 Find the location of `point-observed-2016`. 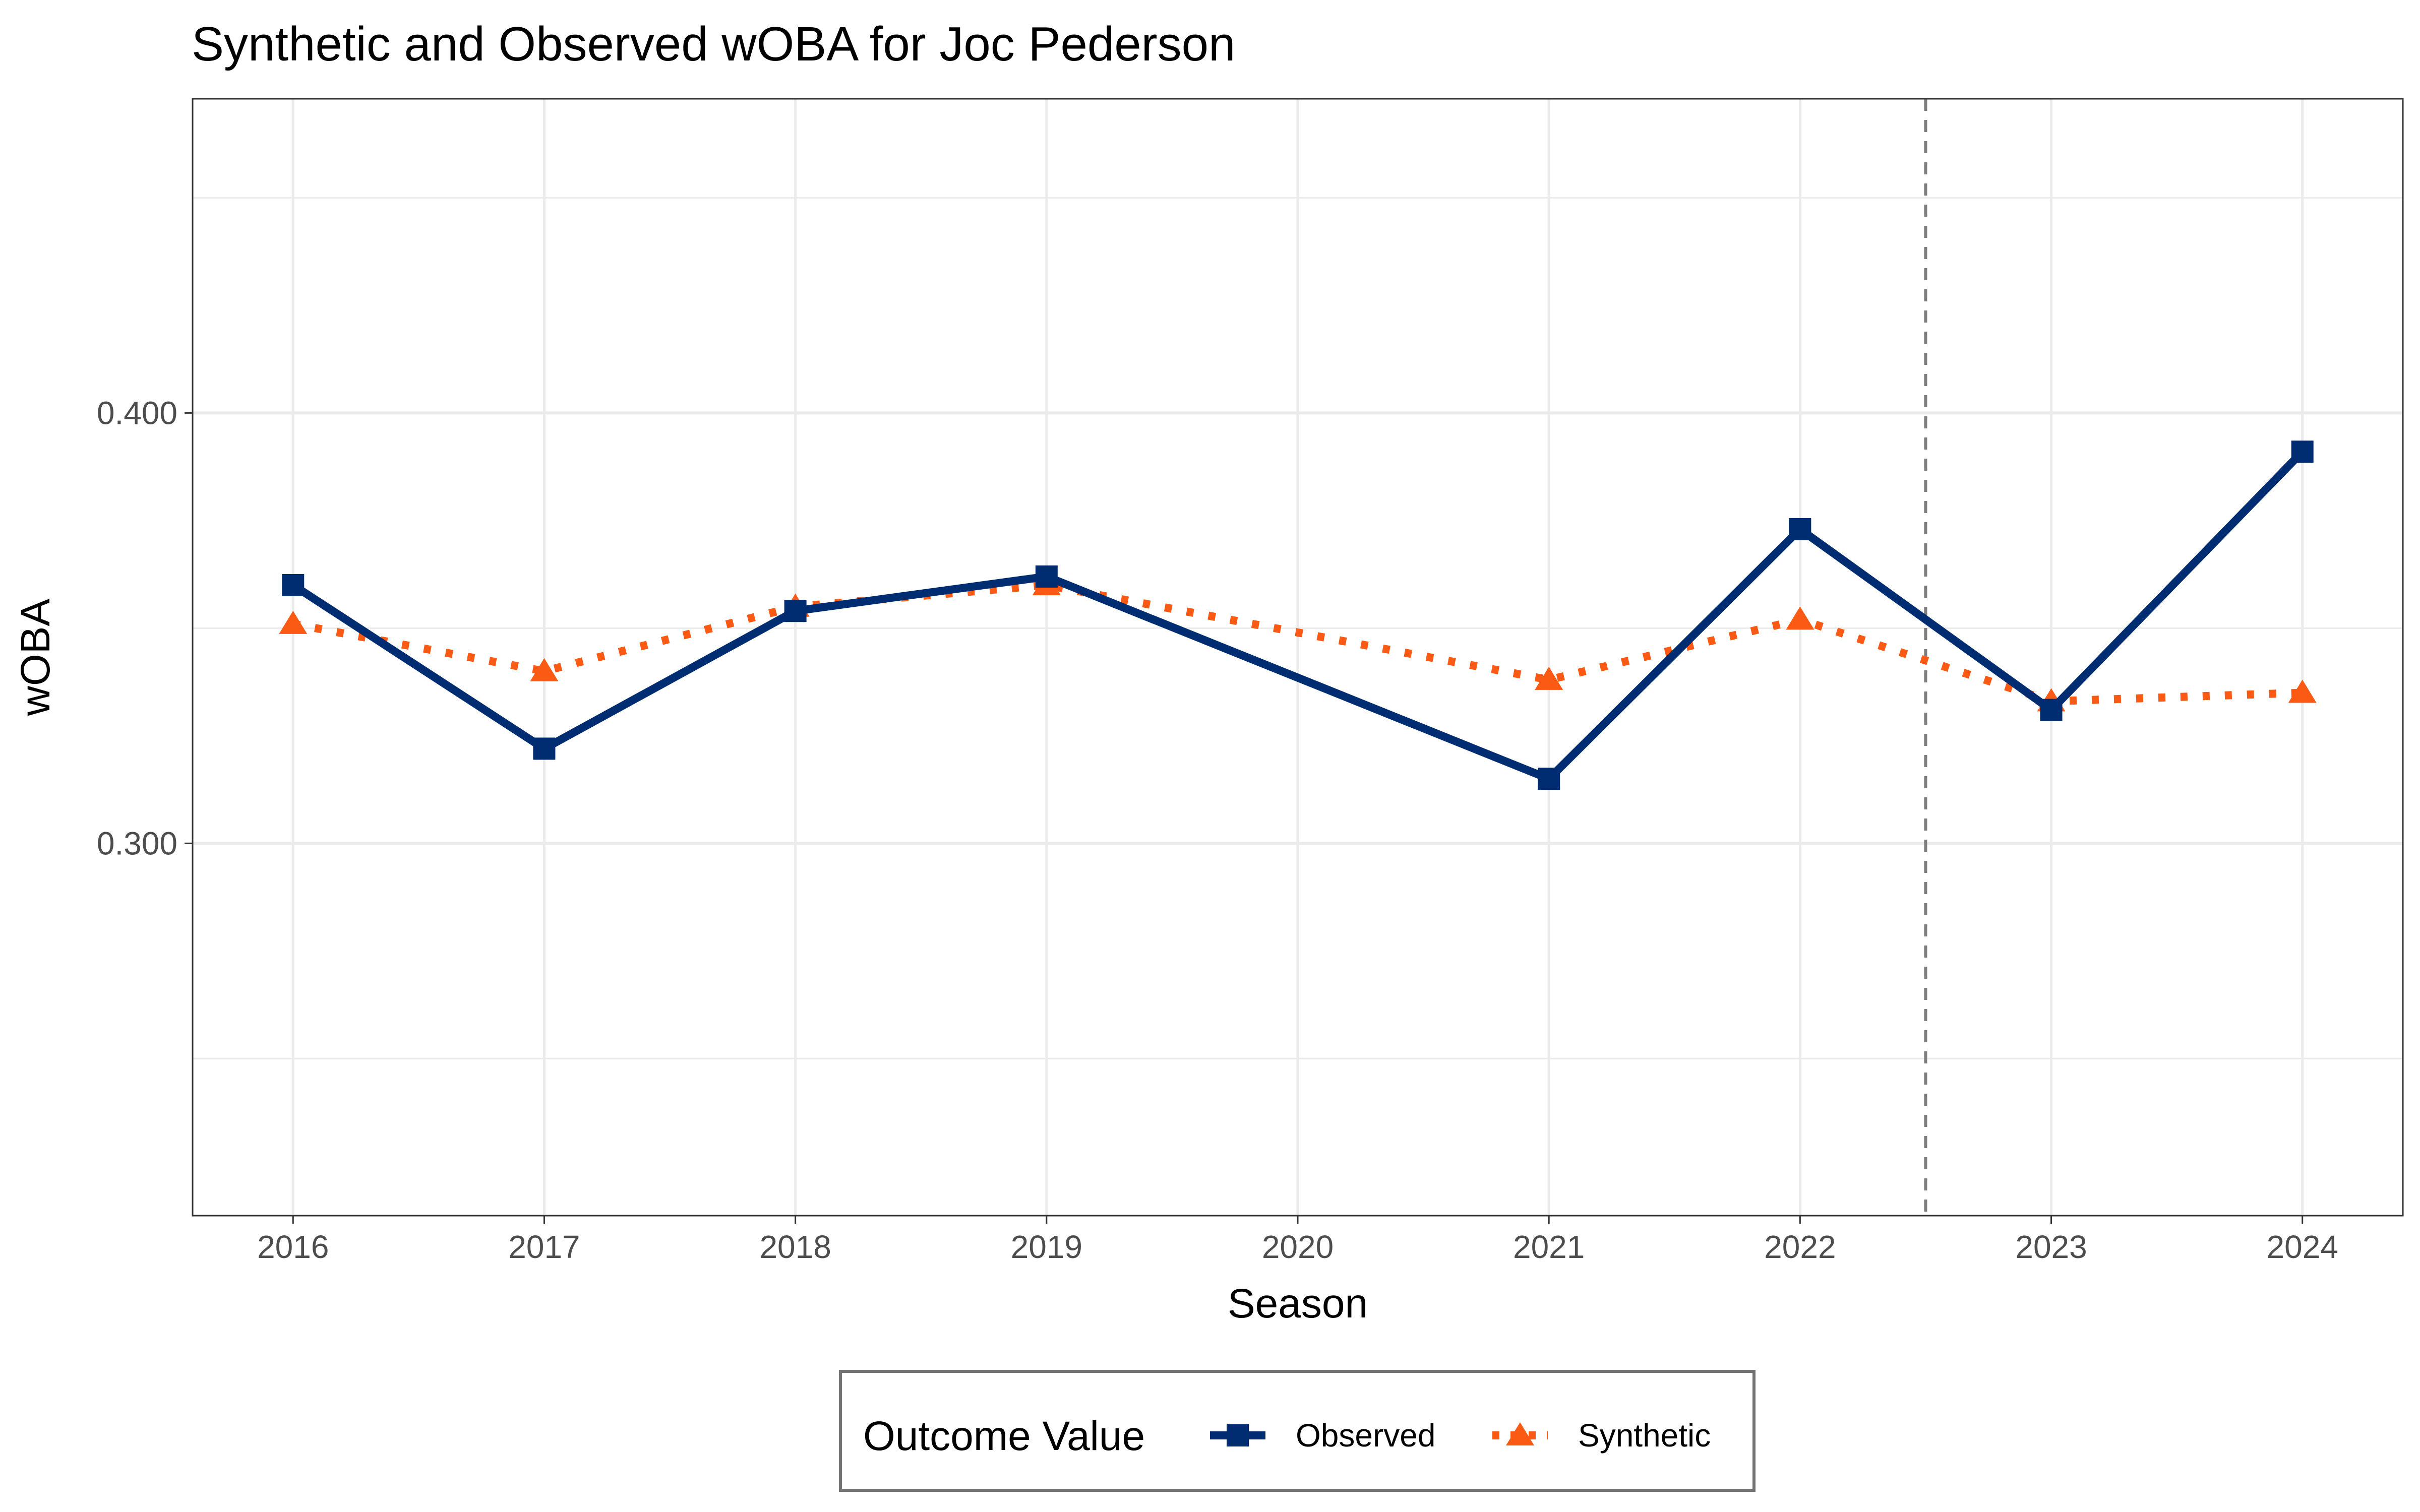

point-observed-2016 is located at coordinates (293, 585).